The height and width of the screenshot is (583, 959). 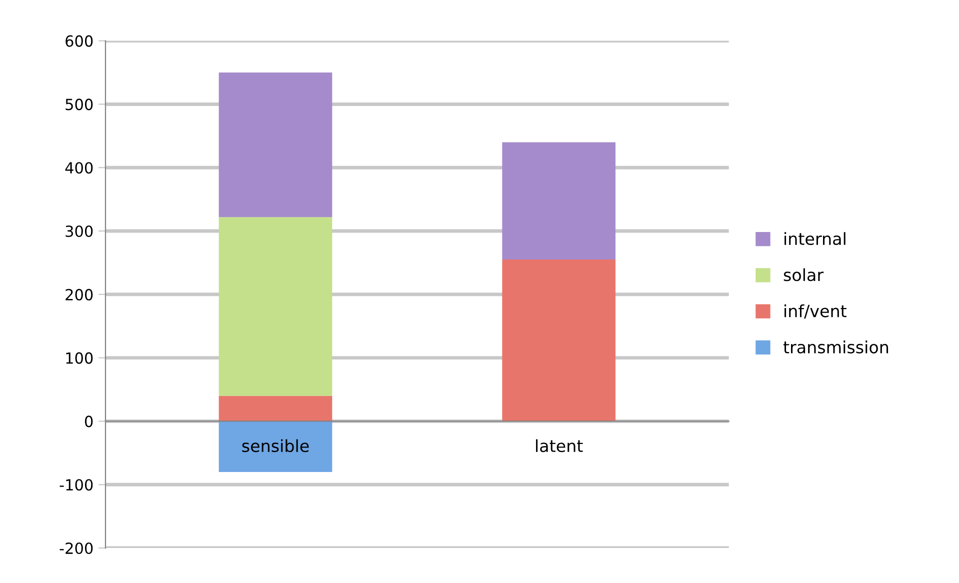 I want to click on legend-label: inf/vent, so click(x=815, y=311).